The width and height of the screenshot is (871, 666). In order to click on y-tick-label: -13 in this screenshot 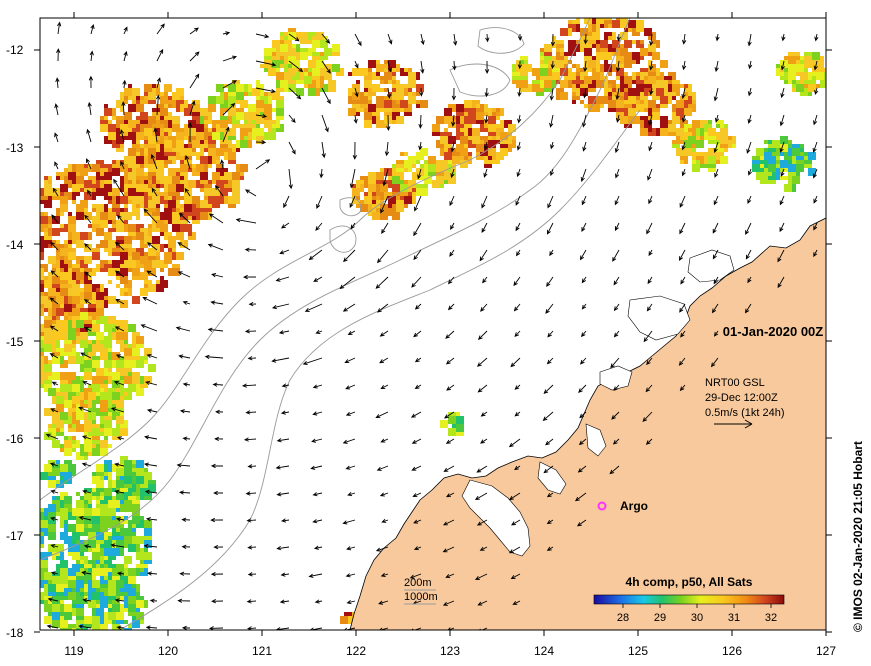, I will do `click(15, 148)`.